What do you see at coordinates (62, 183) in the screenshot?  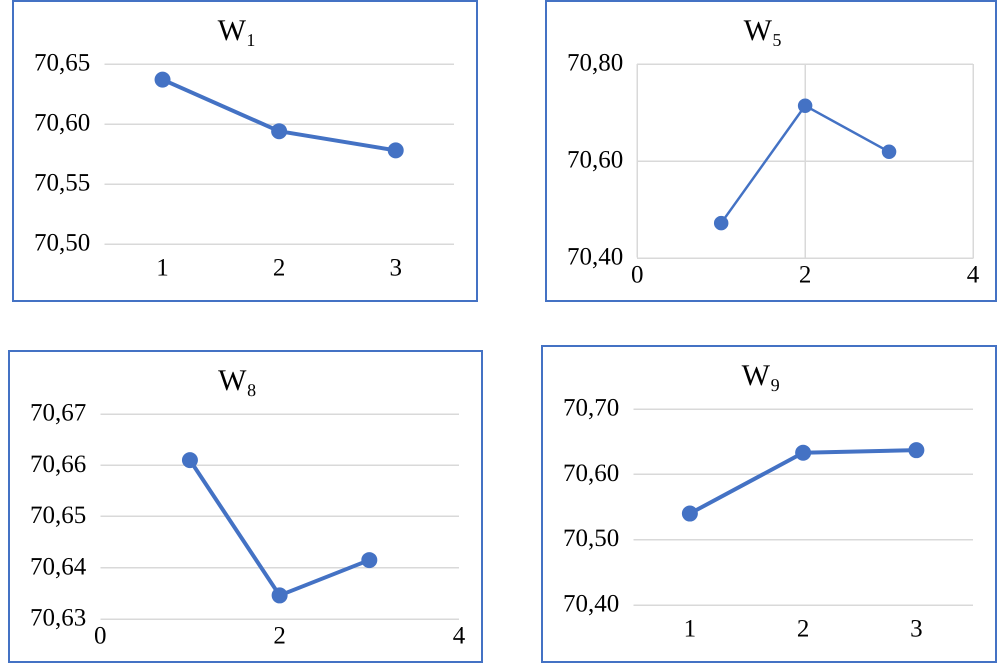 I see `y-tick-label: 70,55` at bounding box center [62, 183].